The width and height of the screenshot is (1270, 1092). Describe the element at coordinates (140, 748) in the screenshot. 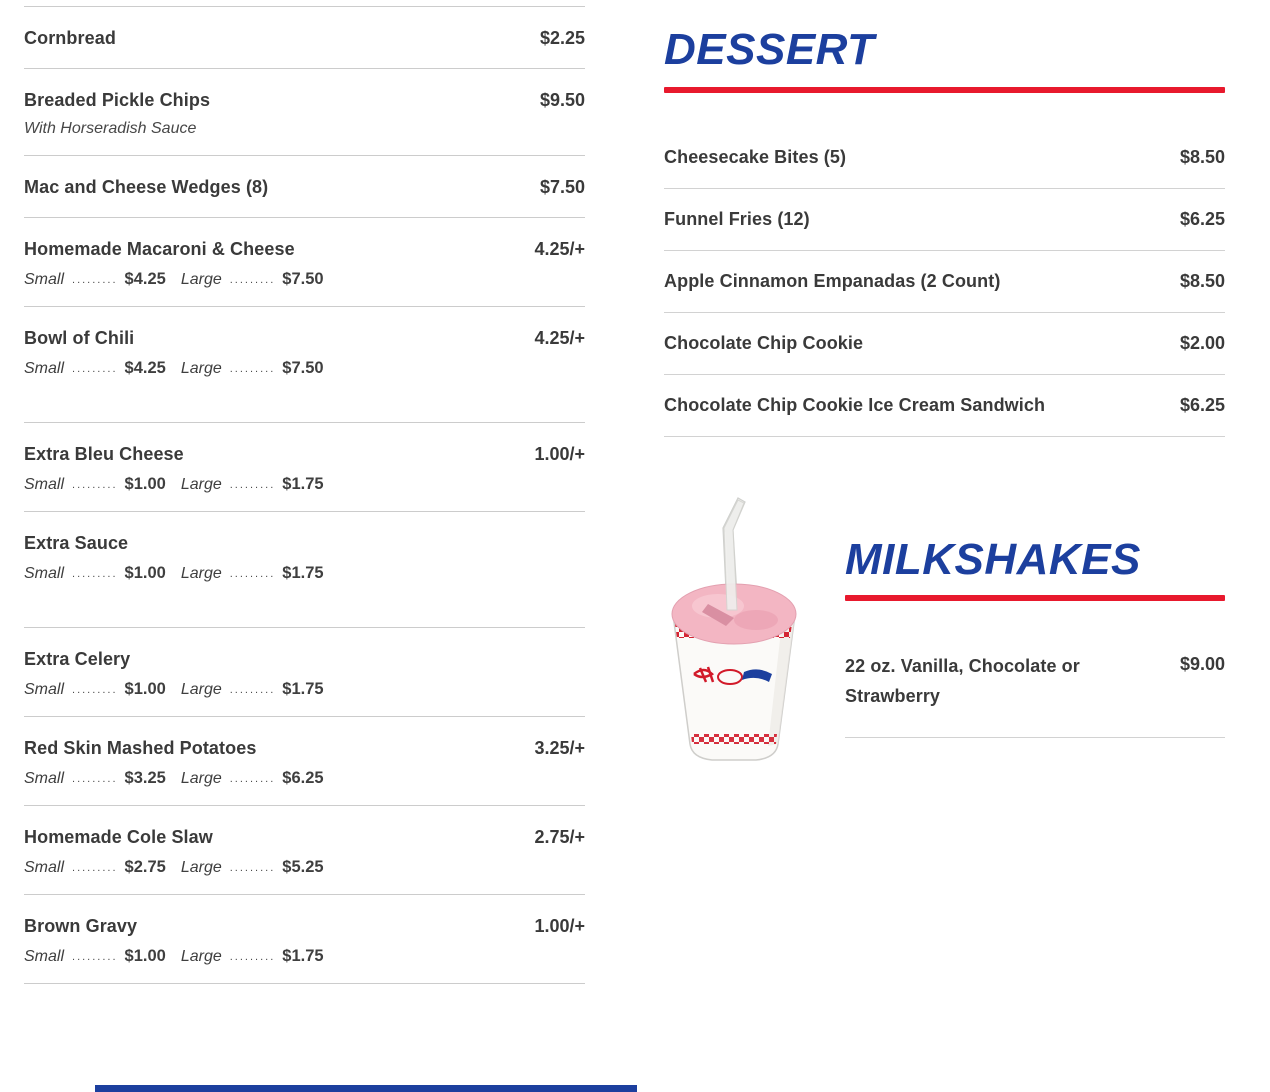

I see `item-name: Red Skin Mashed Potatoes` at that location.